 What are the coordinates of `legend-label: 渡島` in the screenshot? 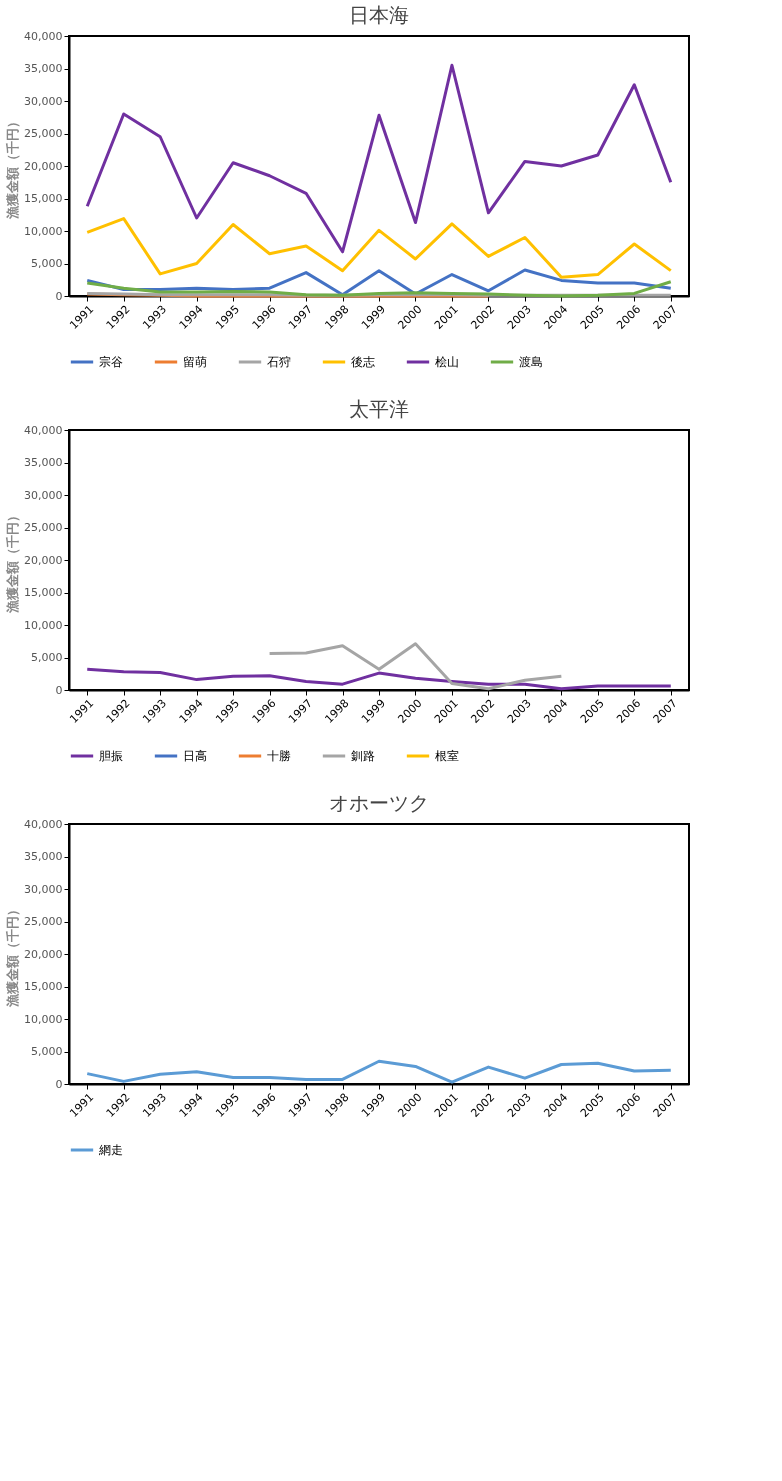 It's located at (531, 362).